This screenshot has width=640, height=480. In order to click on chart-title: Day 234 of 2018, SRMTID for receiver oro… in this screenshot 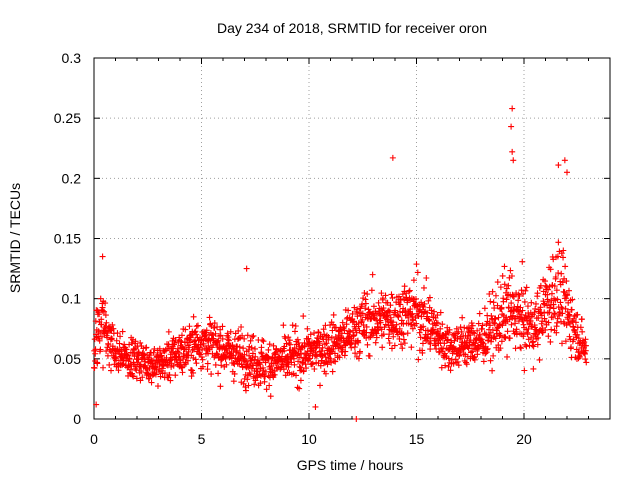, I will do `click(352, 28)`.